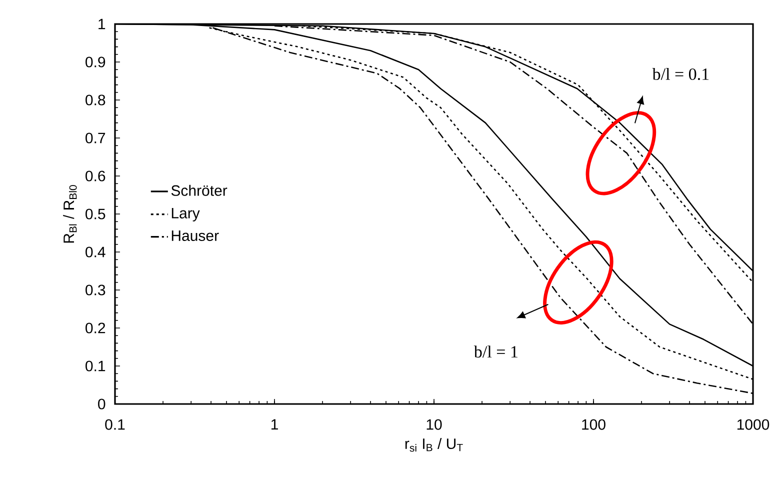 The image size is (779, 480). Describe the element at coordinates (96, 252) in the screenshot. I see `y-tick-label: 0.4` at that location.